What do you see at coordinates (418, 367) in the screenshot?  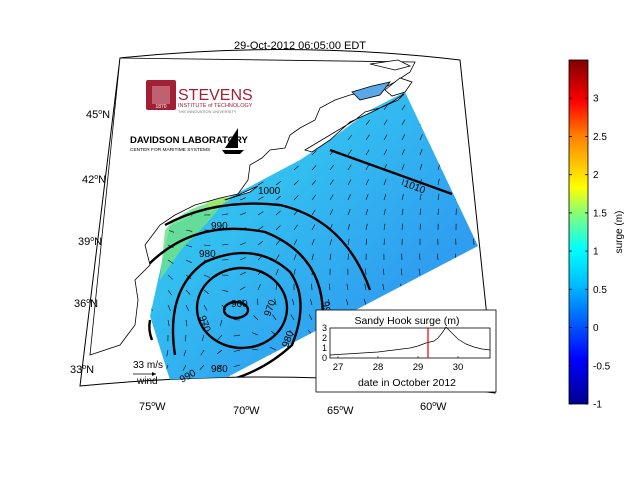 I see `inset-x-tick: 29` at bounding box center [418, 367].